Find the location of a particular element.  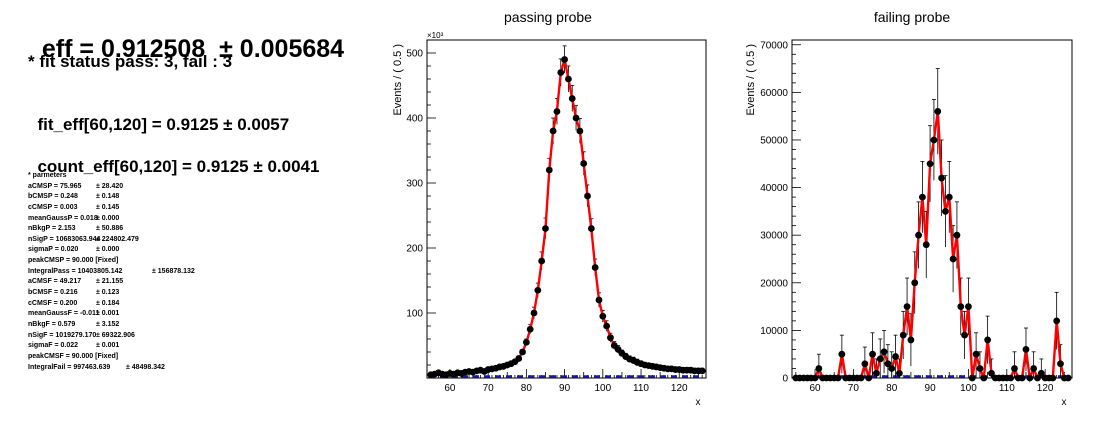

parameter-error: ± 224802.479 is located at coordinates (117, 239).